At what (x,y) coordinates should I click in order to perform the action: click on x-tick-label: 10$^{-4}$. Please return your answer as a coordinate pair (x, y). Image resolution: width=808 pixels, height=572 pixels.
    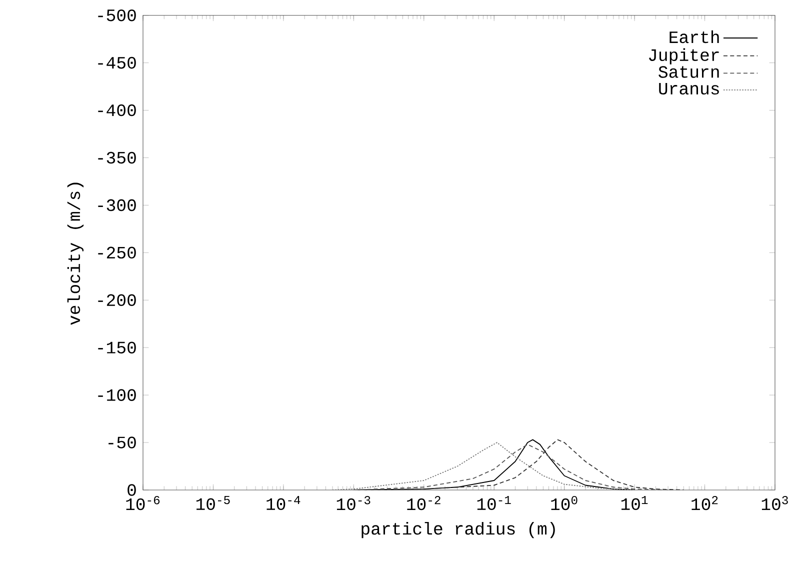
    Looking at the image, I should click on (283, 503).